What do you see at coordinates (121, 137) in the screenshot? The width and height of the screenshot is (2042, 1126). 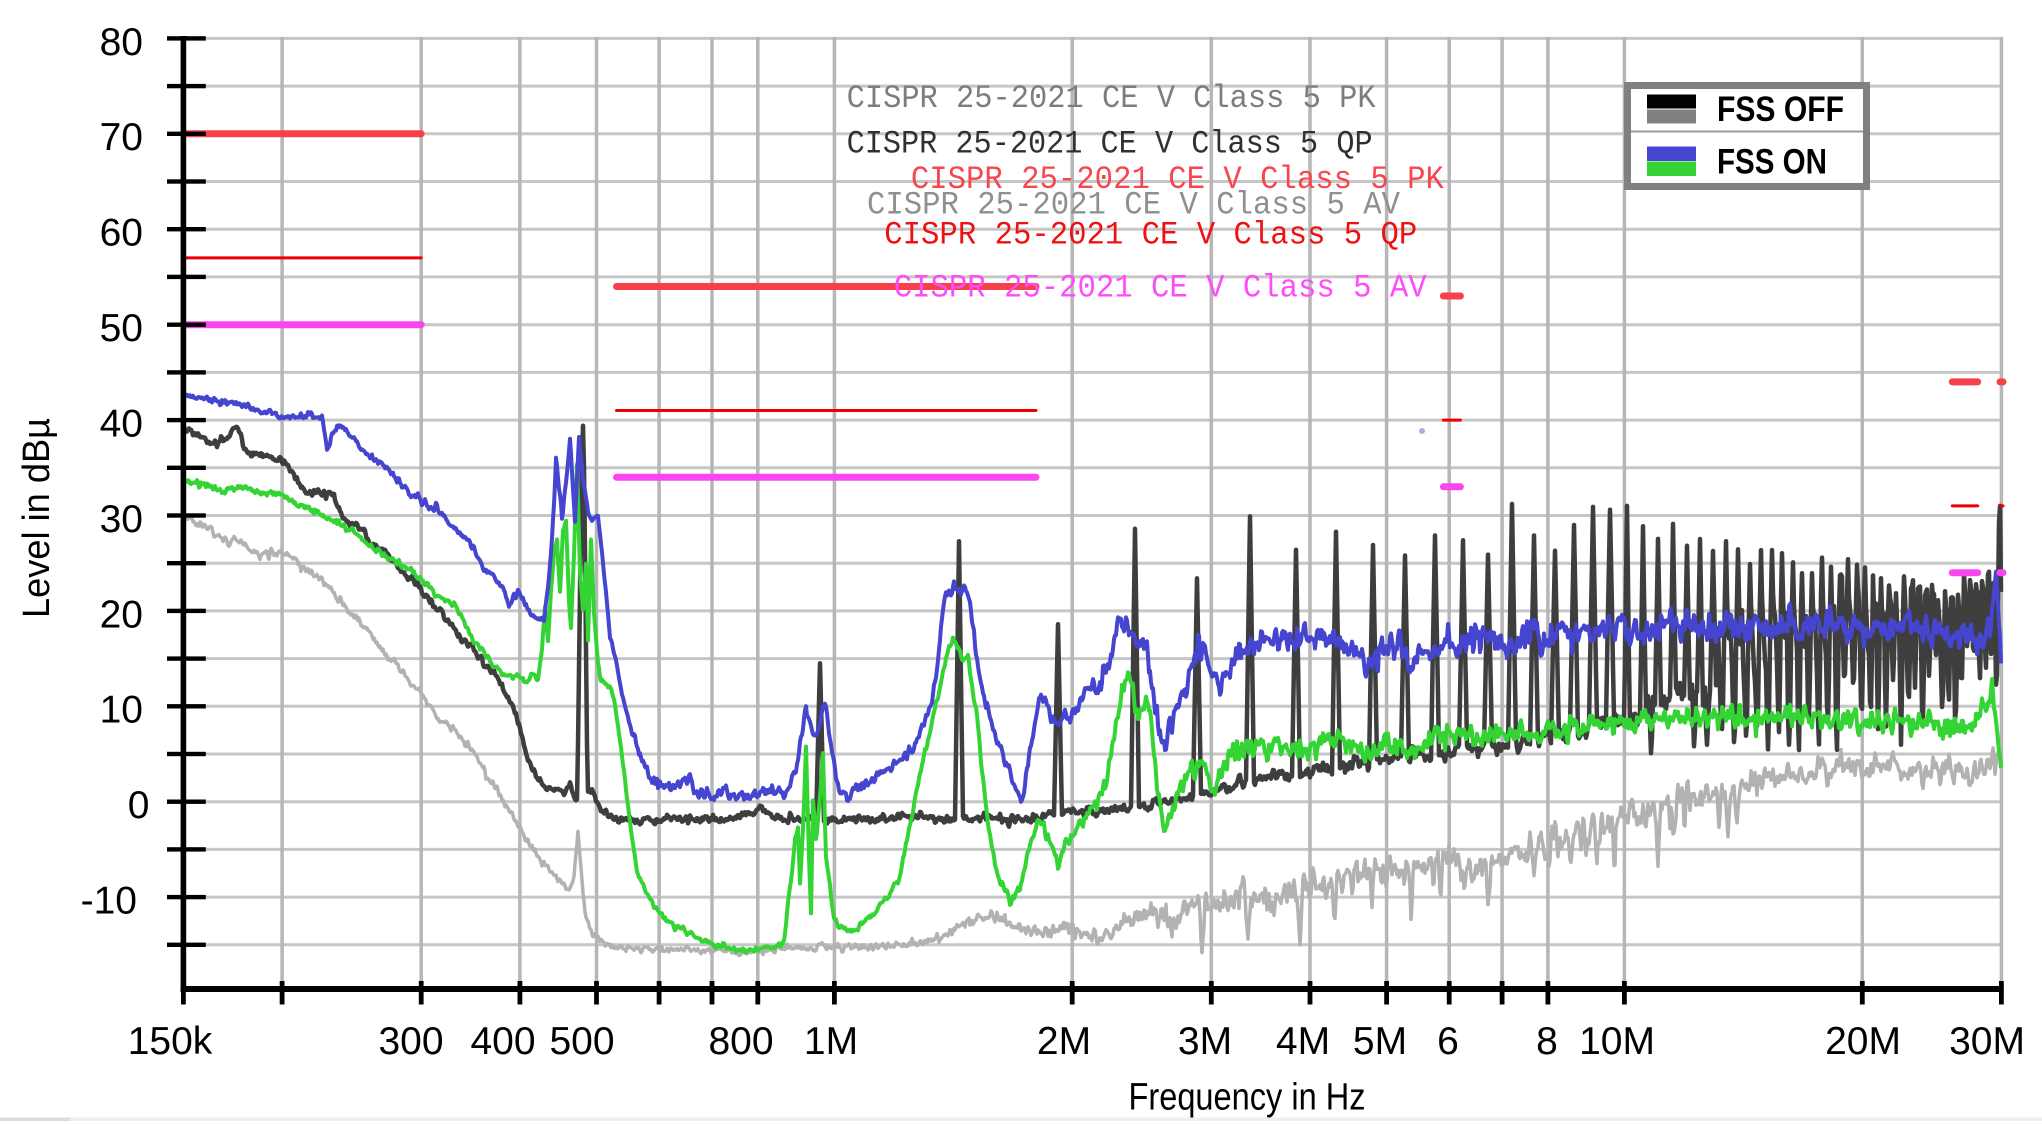 I see `svg-text: 70` at bounding box center [121, 137].